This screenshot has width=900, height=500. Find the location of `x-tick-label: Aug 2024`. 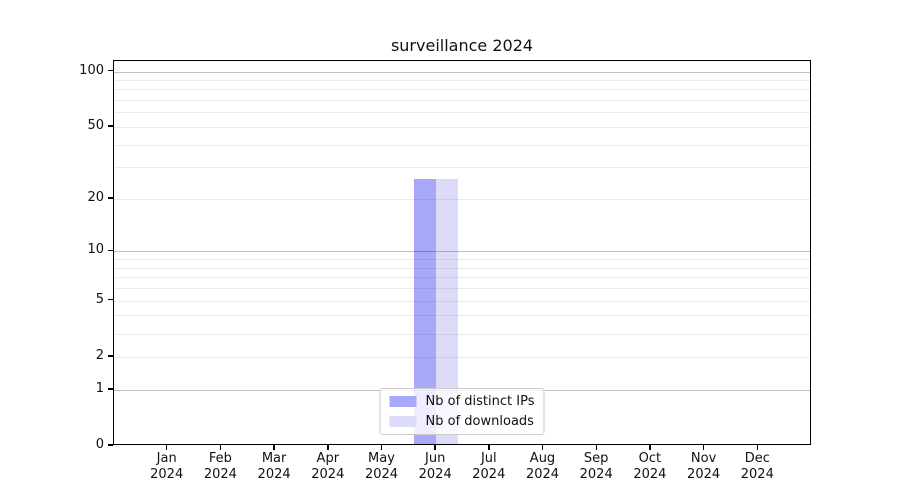

x-tick-label: Aug 2024 is located at coordinates (542, 466).